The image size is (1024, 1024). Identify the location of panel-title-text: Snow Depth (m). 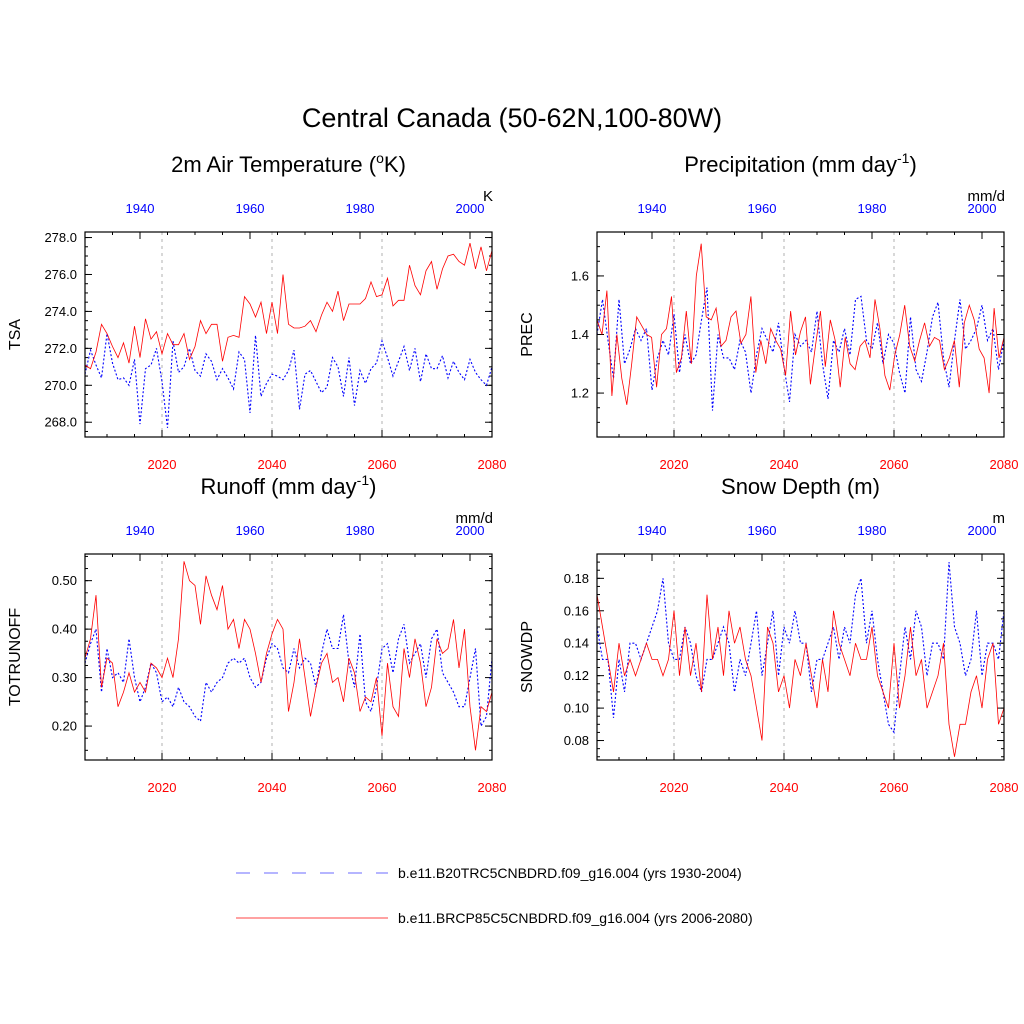
(800, 486).